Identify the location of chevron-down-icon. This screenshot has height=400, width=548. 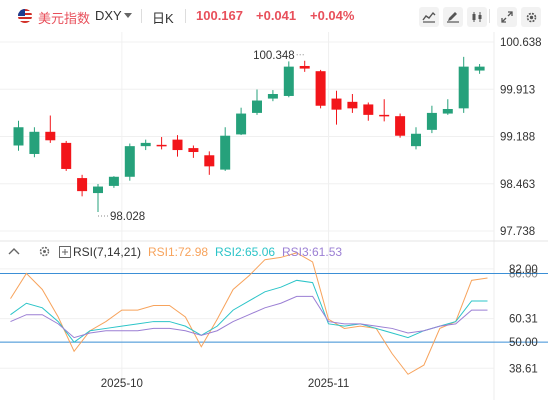
(128, 15).